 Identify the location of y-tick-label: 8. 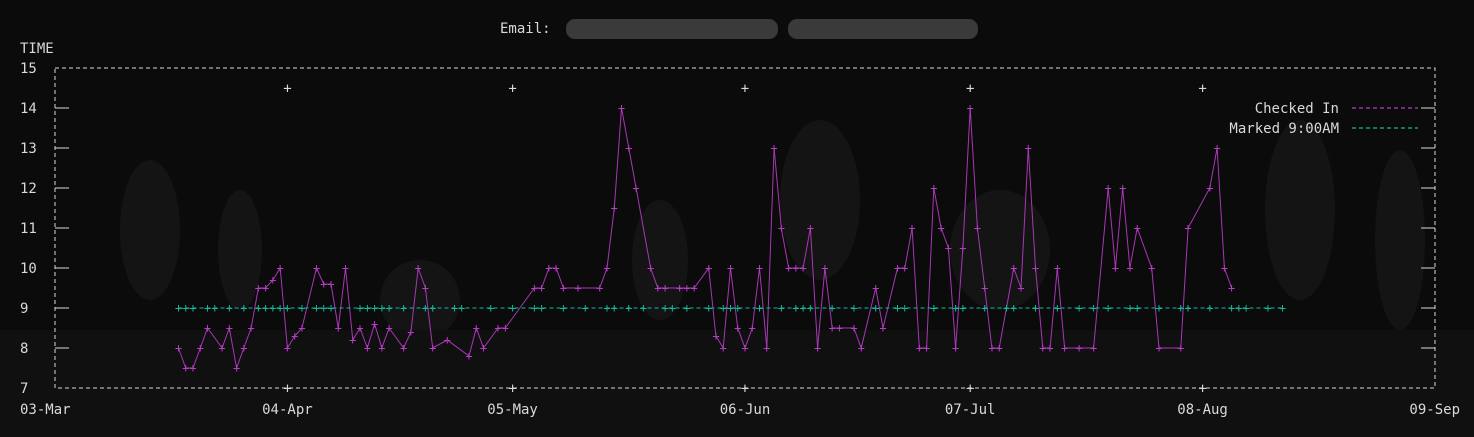
(24, 349).